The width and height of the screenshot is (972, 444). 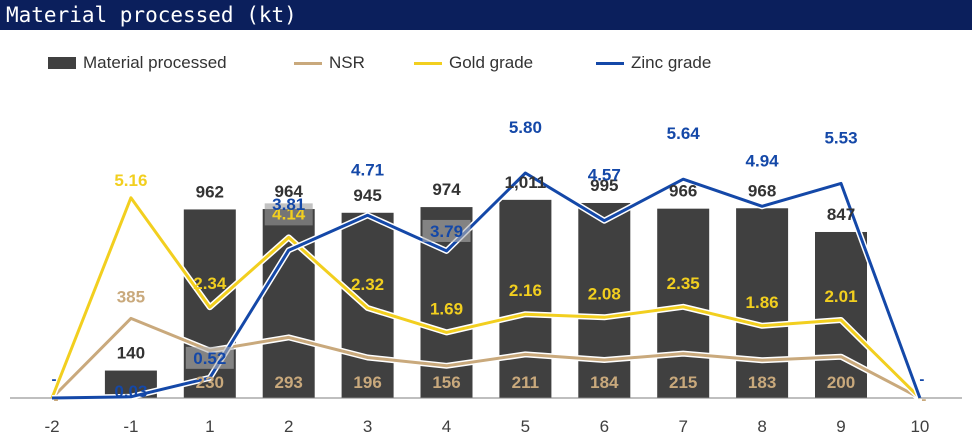 I want to click on bar-label-3: 945, so click(x=367, y=195).